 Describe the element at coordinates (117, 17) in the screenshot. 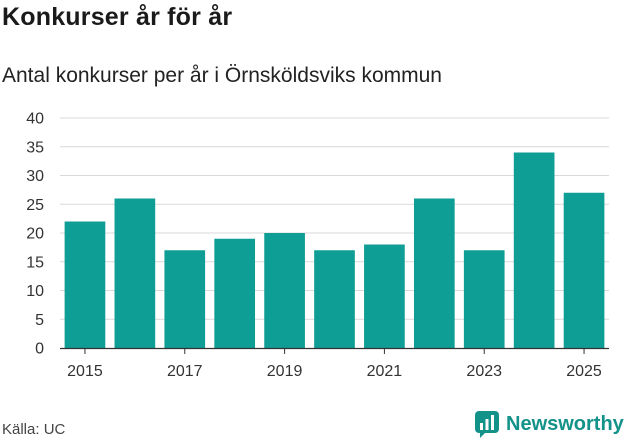

I see `chart-title: Konkurser år för år` at that location.